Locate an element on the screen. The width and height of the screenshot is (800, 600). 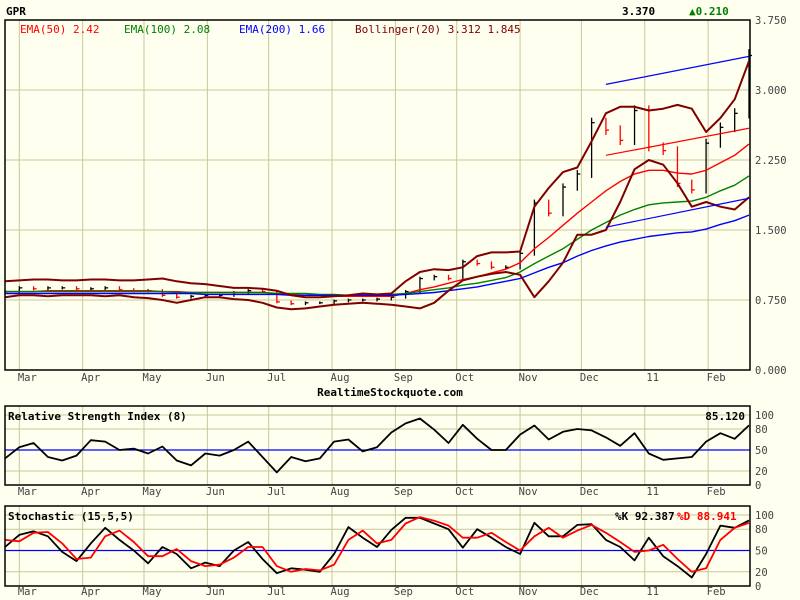
stochastic-month-label: Oct is located at coordinates (464, 592).